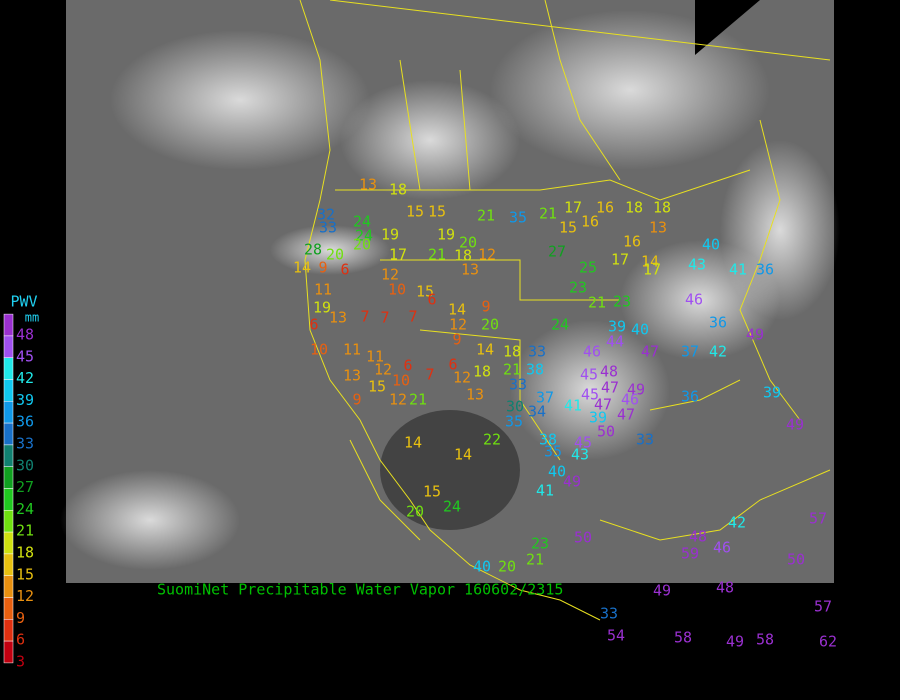  I want to click on pwv-value: 48, so click(698, 537).